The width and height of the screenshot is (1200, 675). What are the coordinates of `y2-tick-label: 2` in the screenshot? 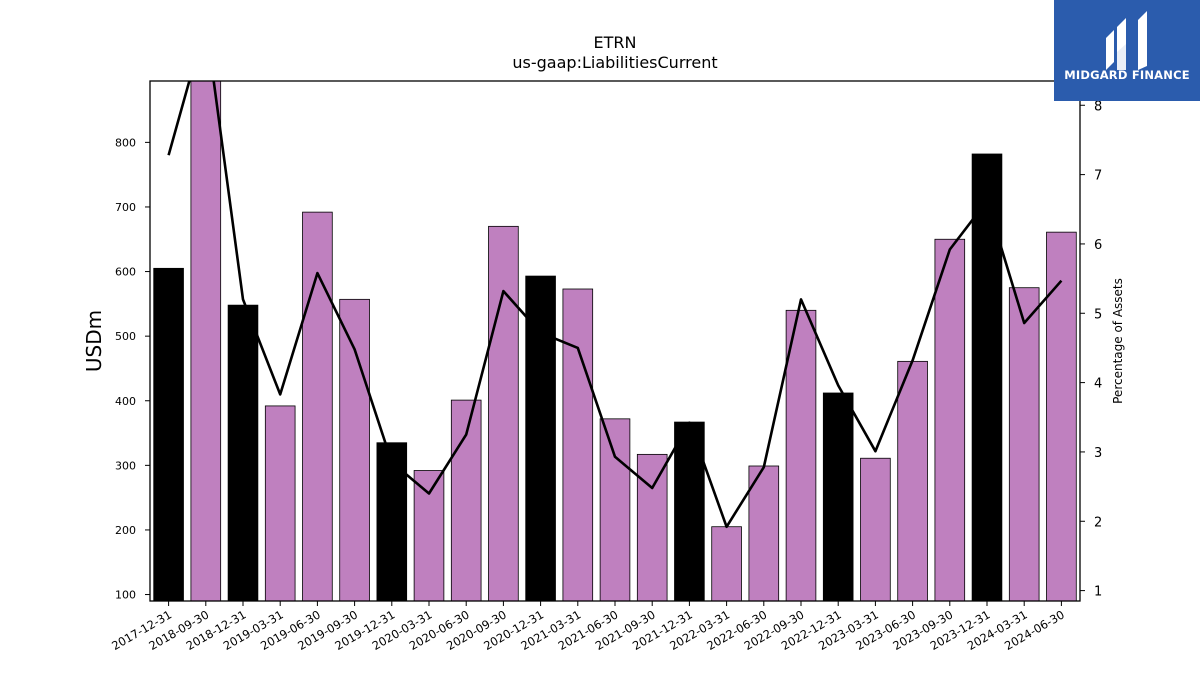 It's located at (1098, 522).